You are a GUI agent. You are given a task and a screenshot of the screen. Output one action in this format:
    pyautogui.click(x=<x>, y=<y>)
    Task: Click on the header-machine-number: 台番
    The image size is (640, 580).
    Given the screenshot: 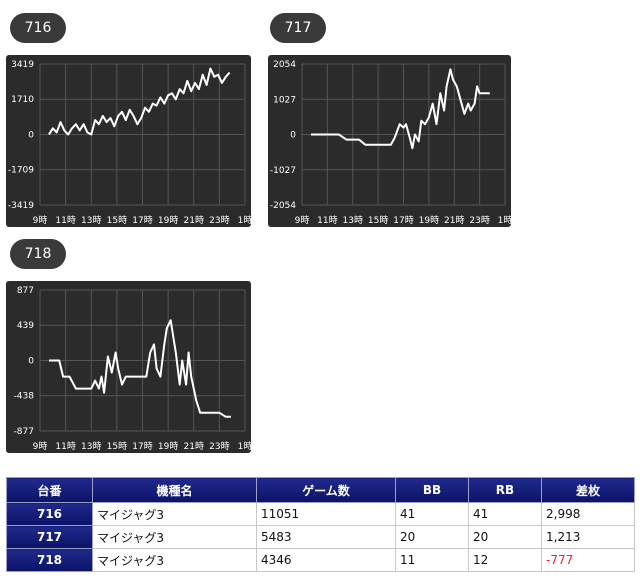 What is the action you would take?
    pyautogui.click(x=49, y=490)
    